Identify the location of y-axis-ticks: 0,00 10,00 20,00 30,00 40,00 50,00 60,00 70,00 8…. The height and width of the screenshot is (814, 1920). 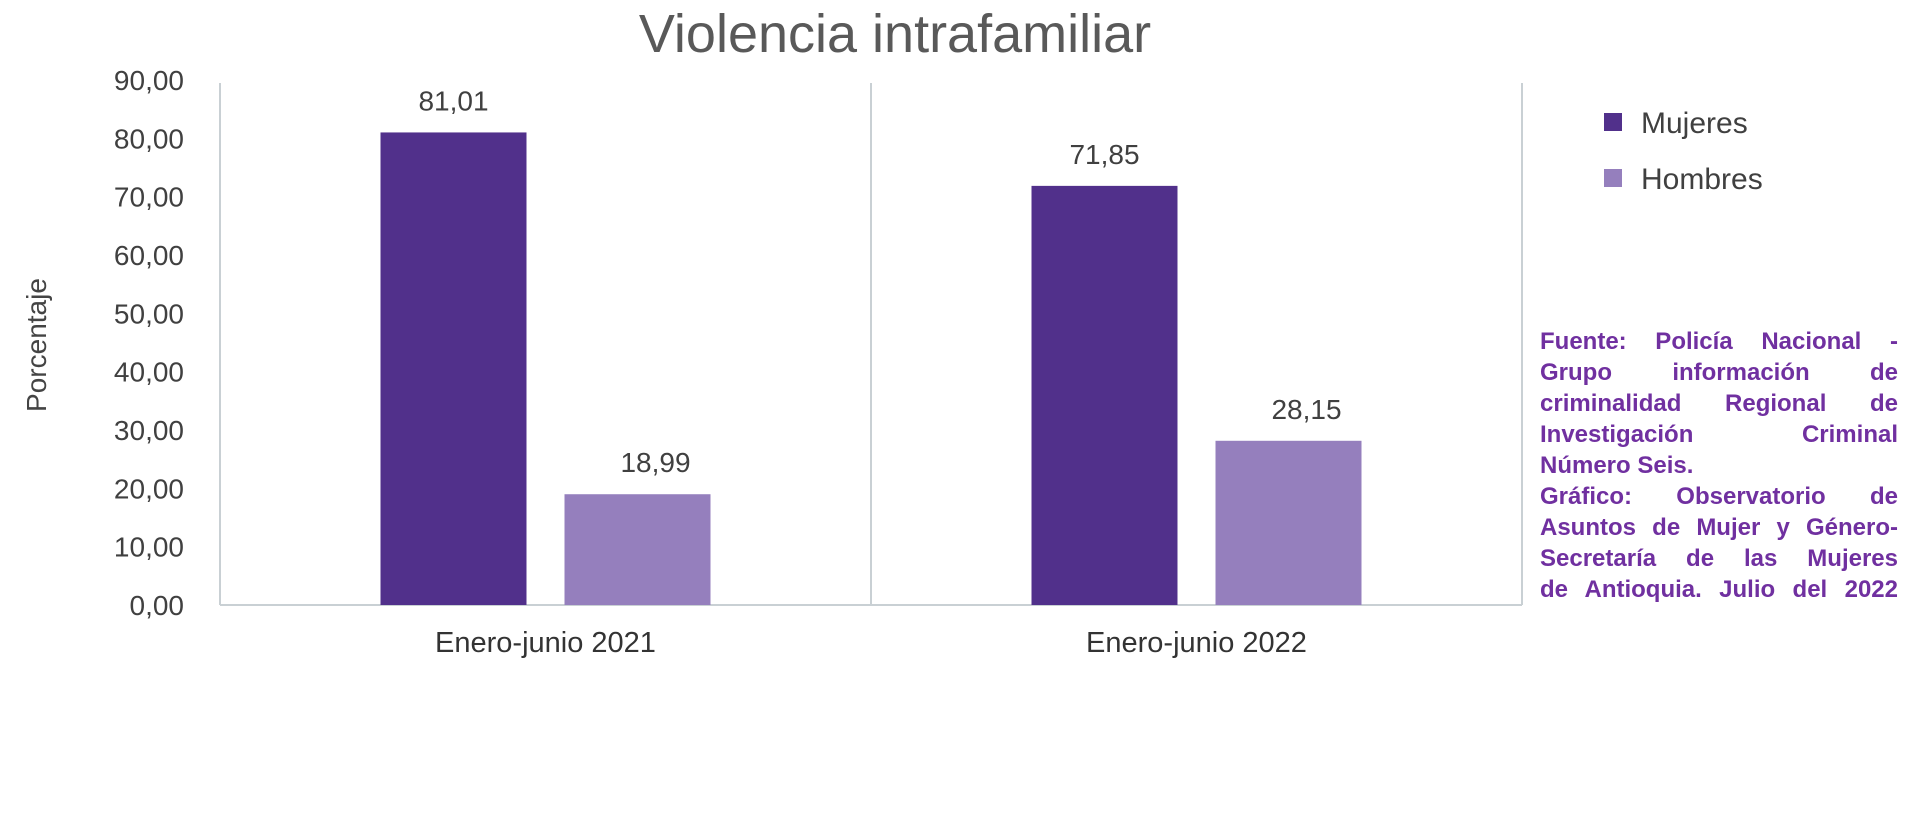
(149, 343).